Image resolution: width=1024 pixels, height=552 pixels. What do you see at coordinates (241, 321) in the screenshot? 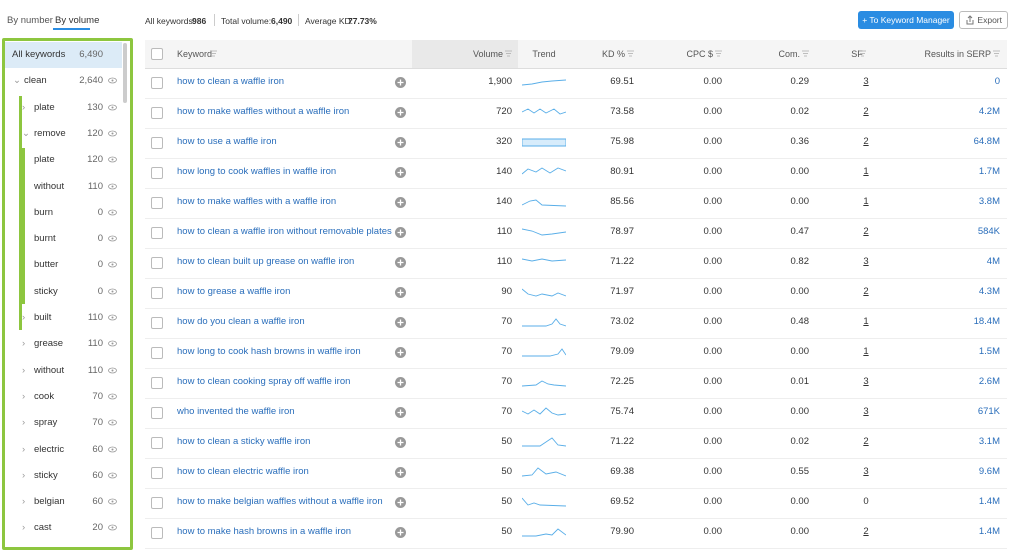
I see `keyword-link: how do you clean a waffle iron` at bounding box center [241, 321].